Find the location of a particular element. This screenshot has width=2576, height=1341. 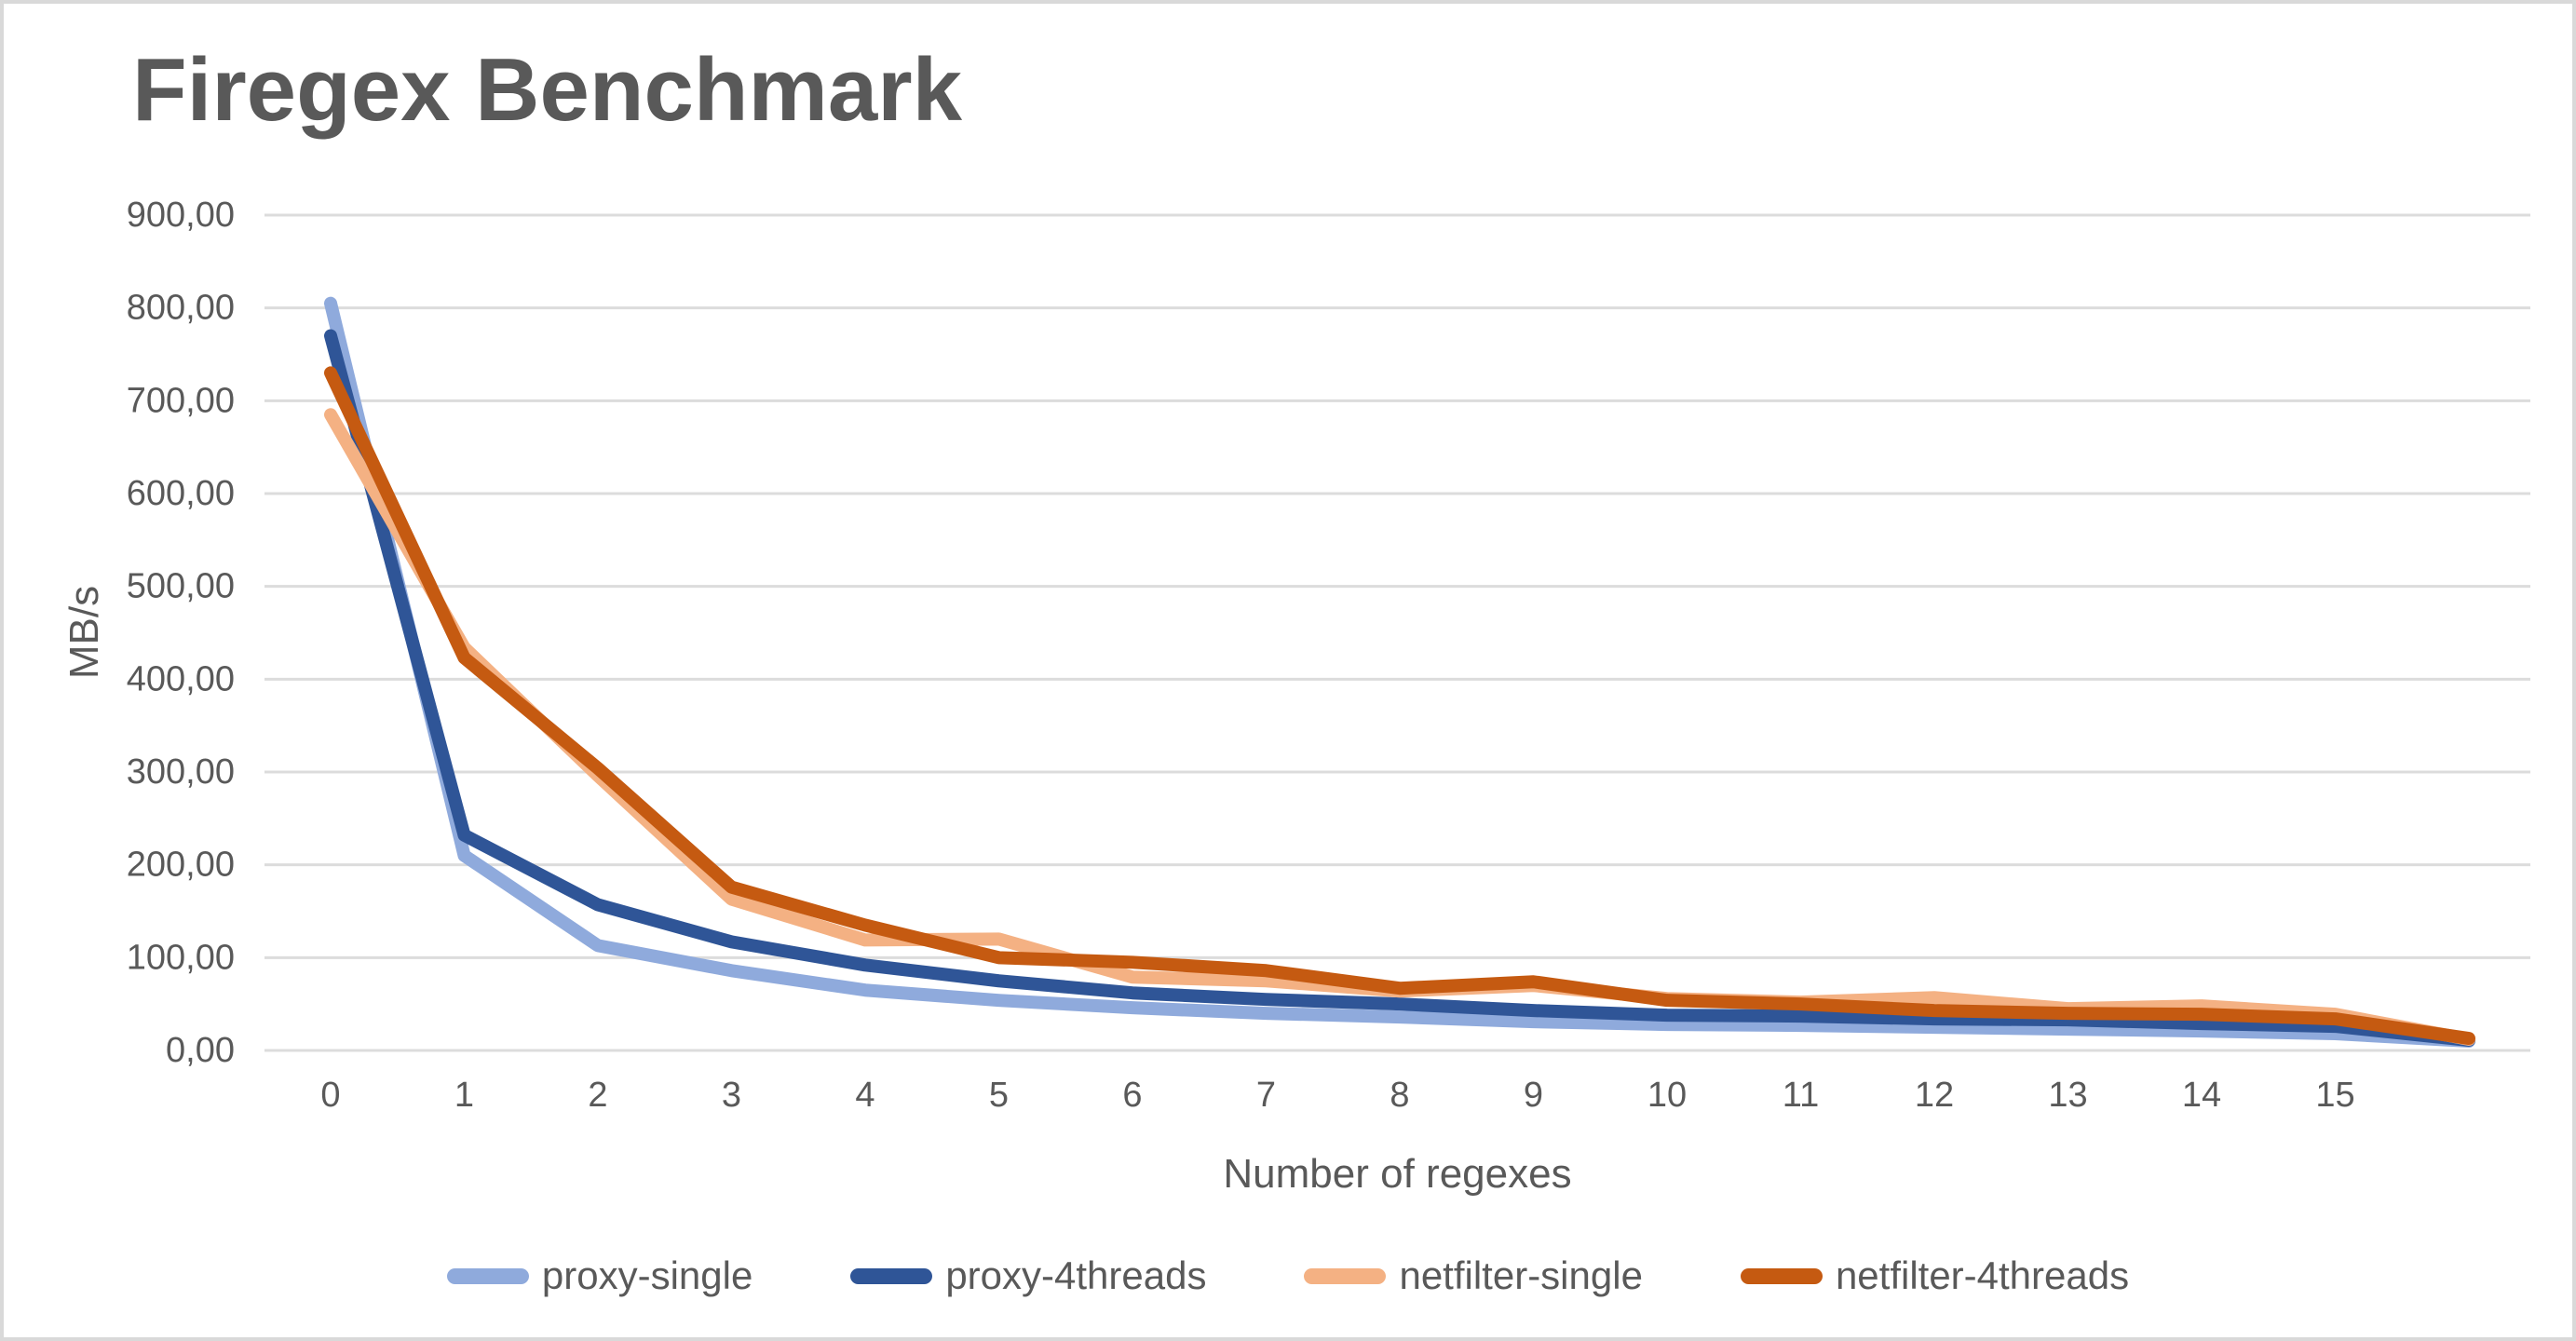

y-tick-label: 600,00 is located at coordinates (181, 493).